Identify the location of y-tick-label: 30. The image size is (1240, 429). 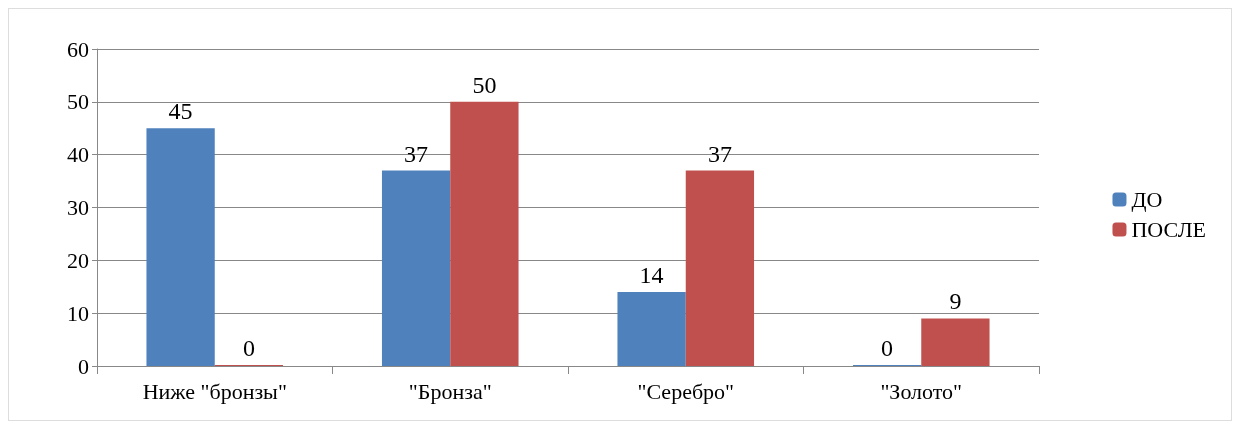
(78, 207).